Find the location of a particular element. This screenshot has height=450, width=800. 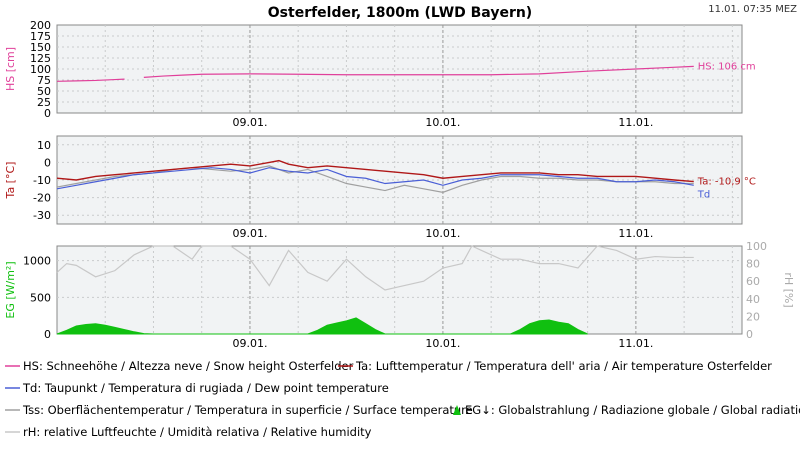

y-tick-label: 175 is located at coordinates (40, 36).